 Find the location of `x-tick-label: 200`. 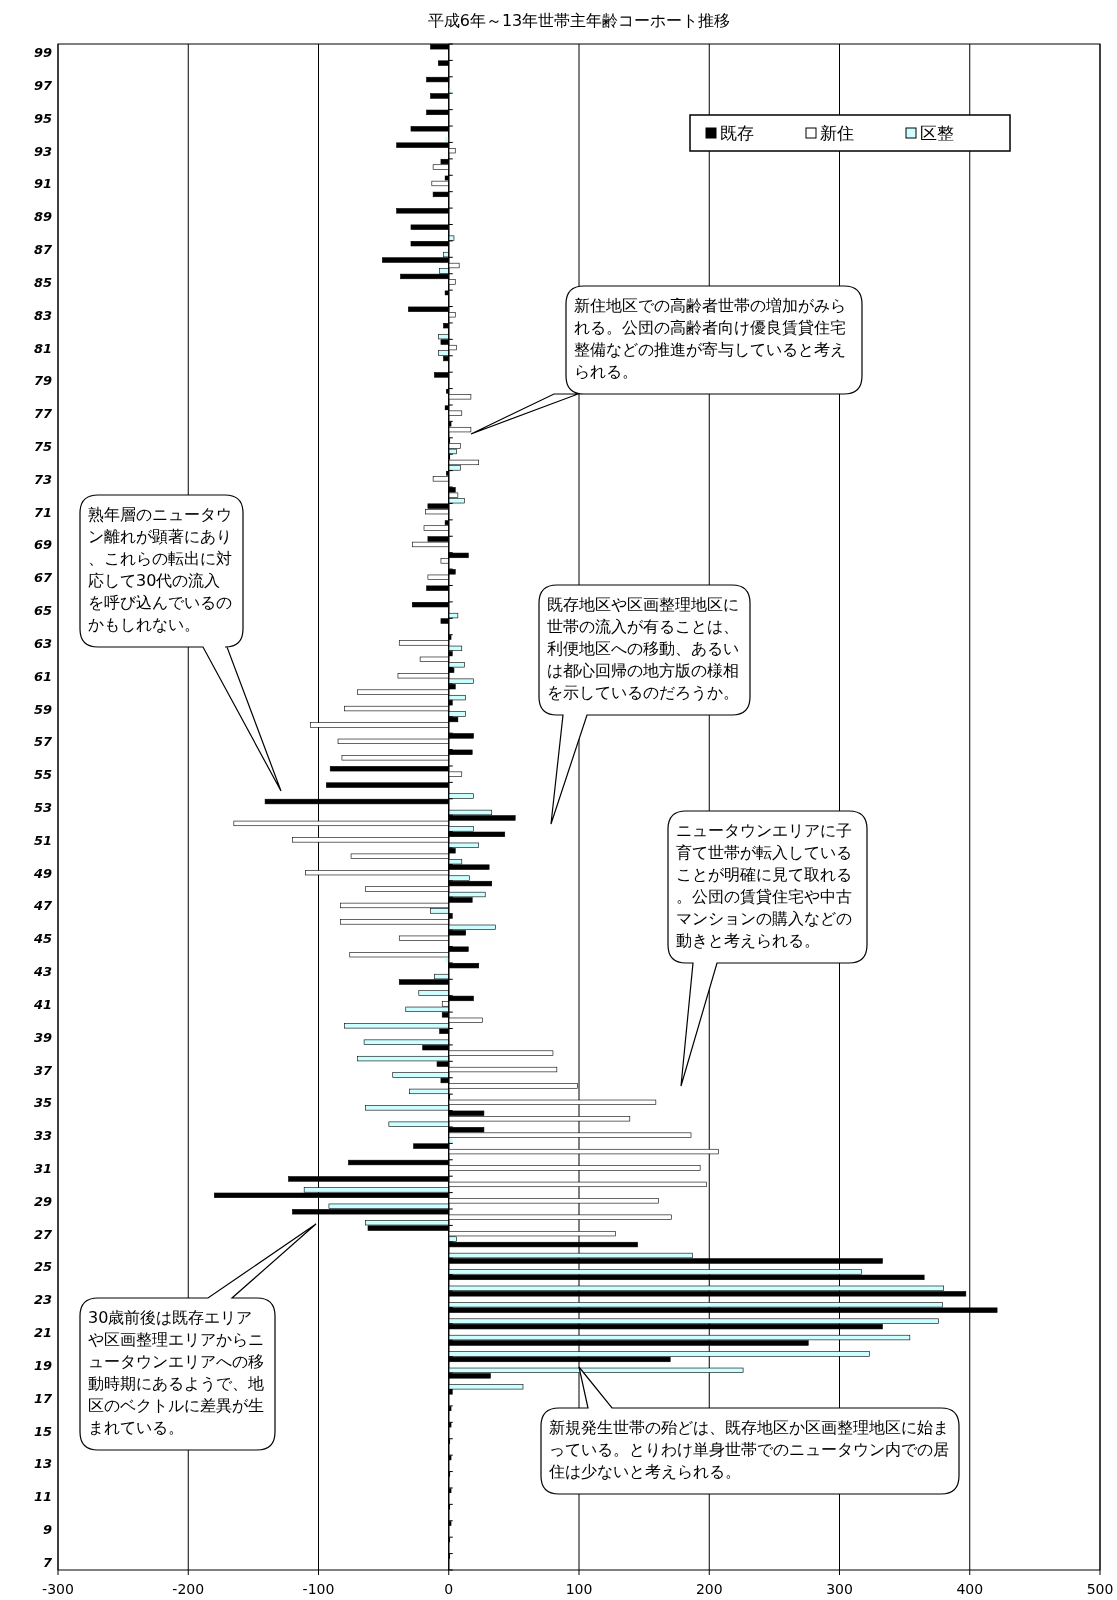

x-tick-label: 200 is located at coordinates (709, 1589).